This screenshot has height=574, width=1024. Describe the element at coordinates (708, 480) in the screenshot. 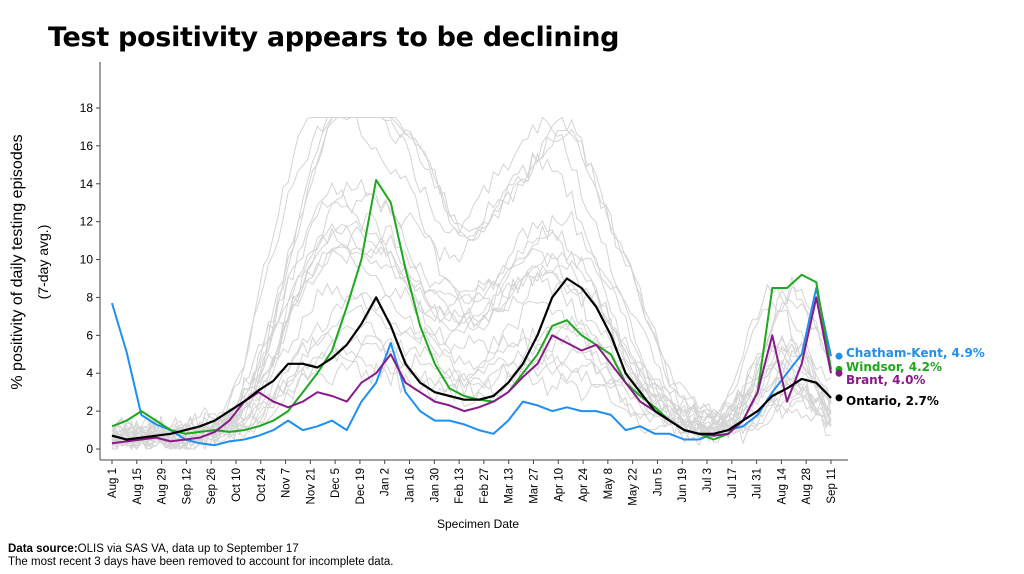

I see `x-tick-label: Jul 3` at that location.